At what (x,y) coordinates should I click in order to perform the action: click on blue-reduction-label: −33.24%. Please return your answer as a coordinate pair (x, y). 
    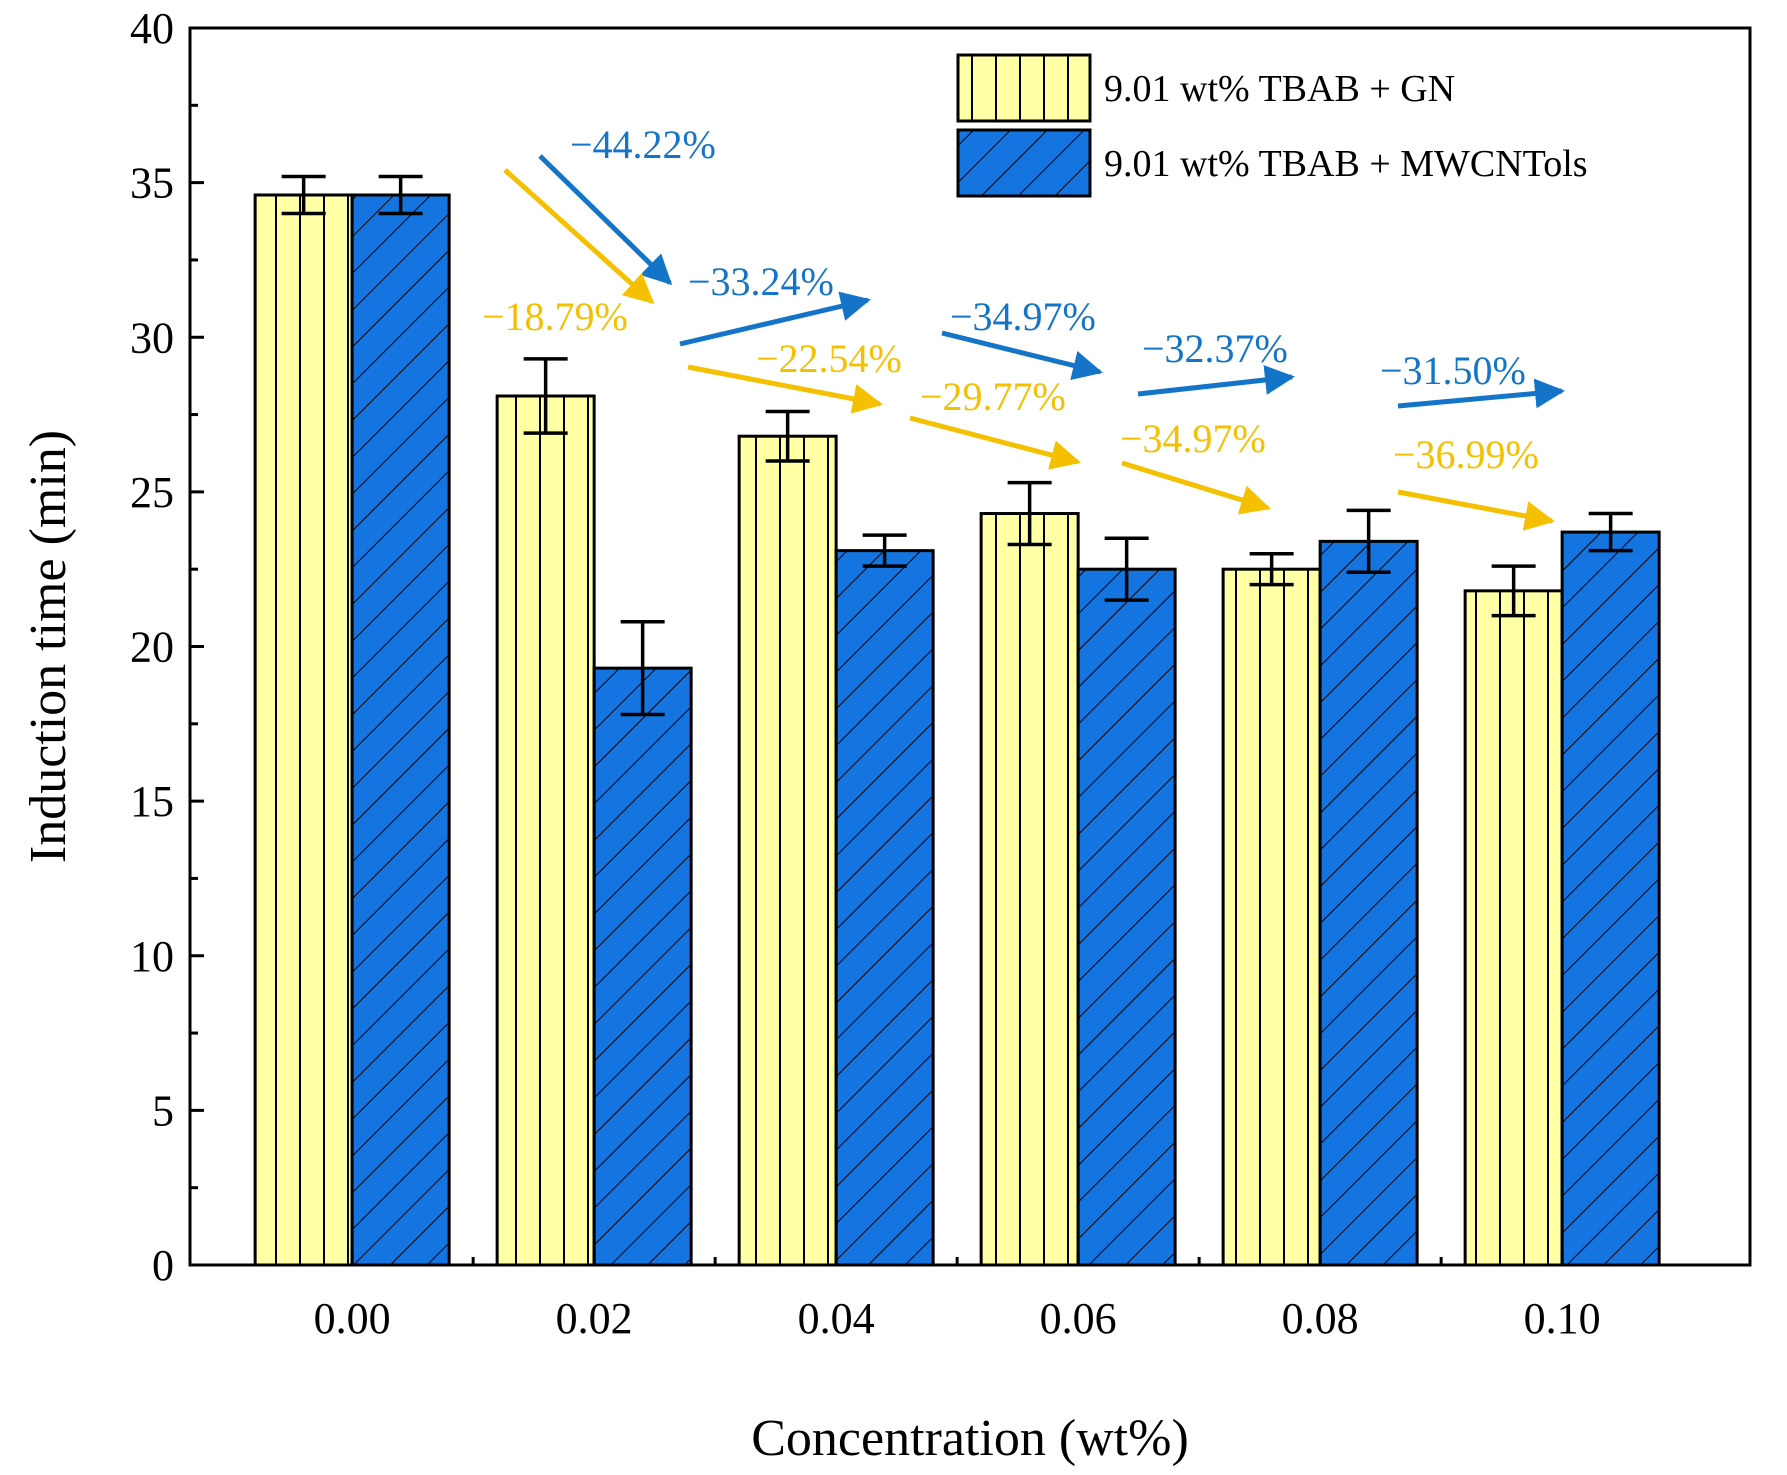
    Looking at the image, I should click on (761, 281).